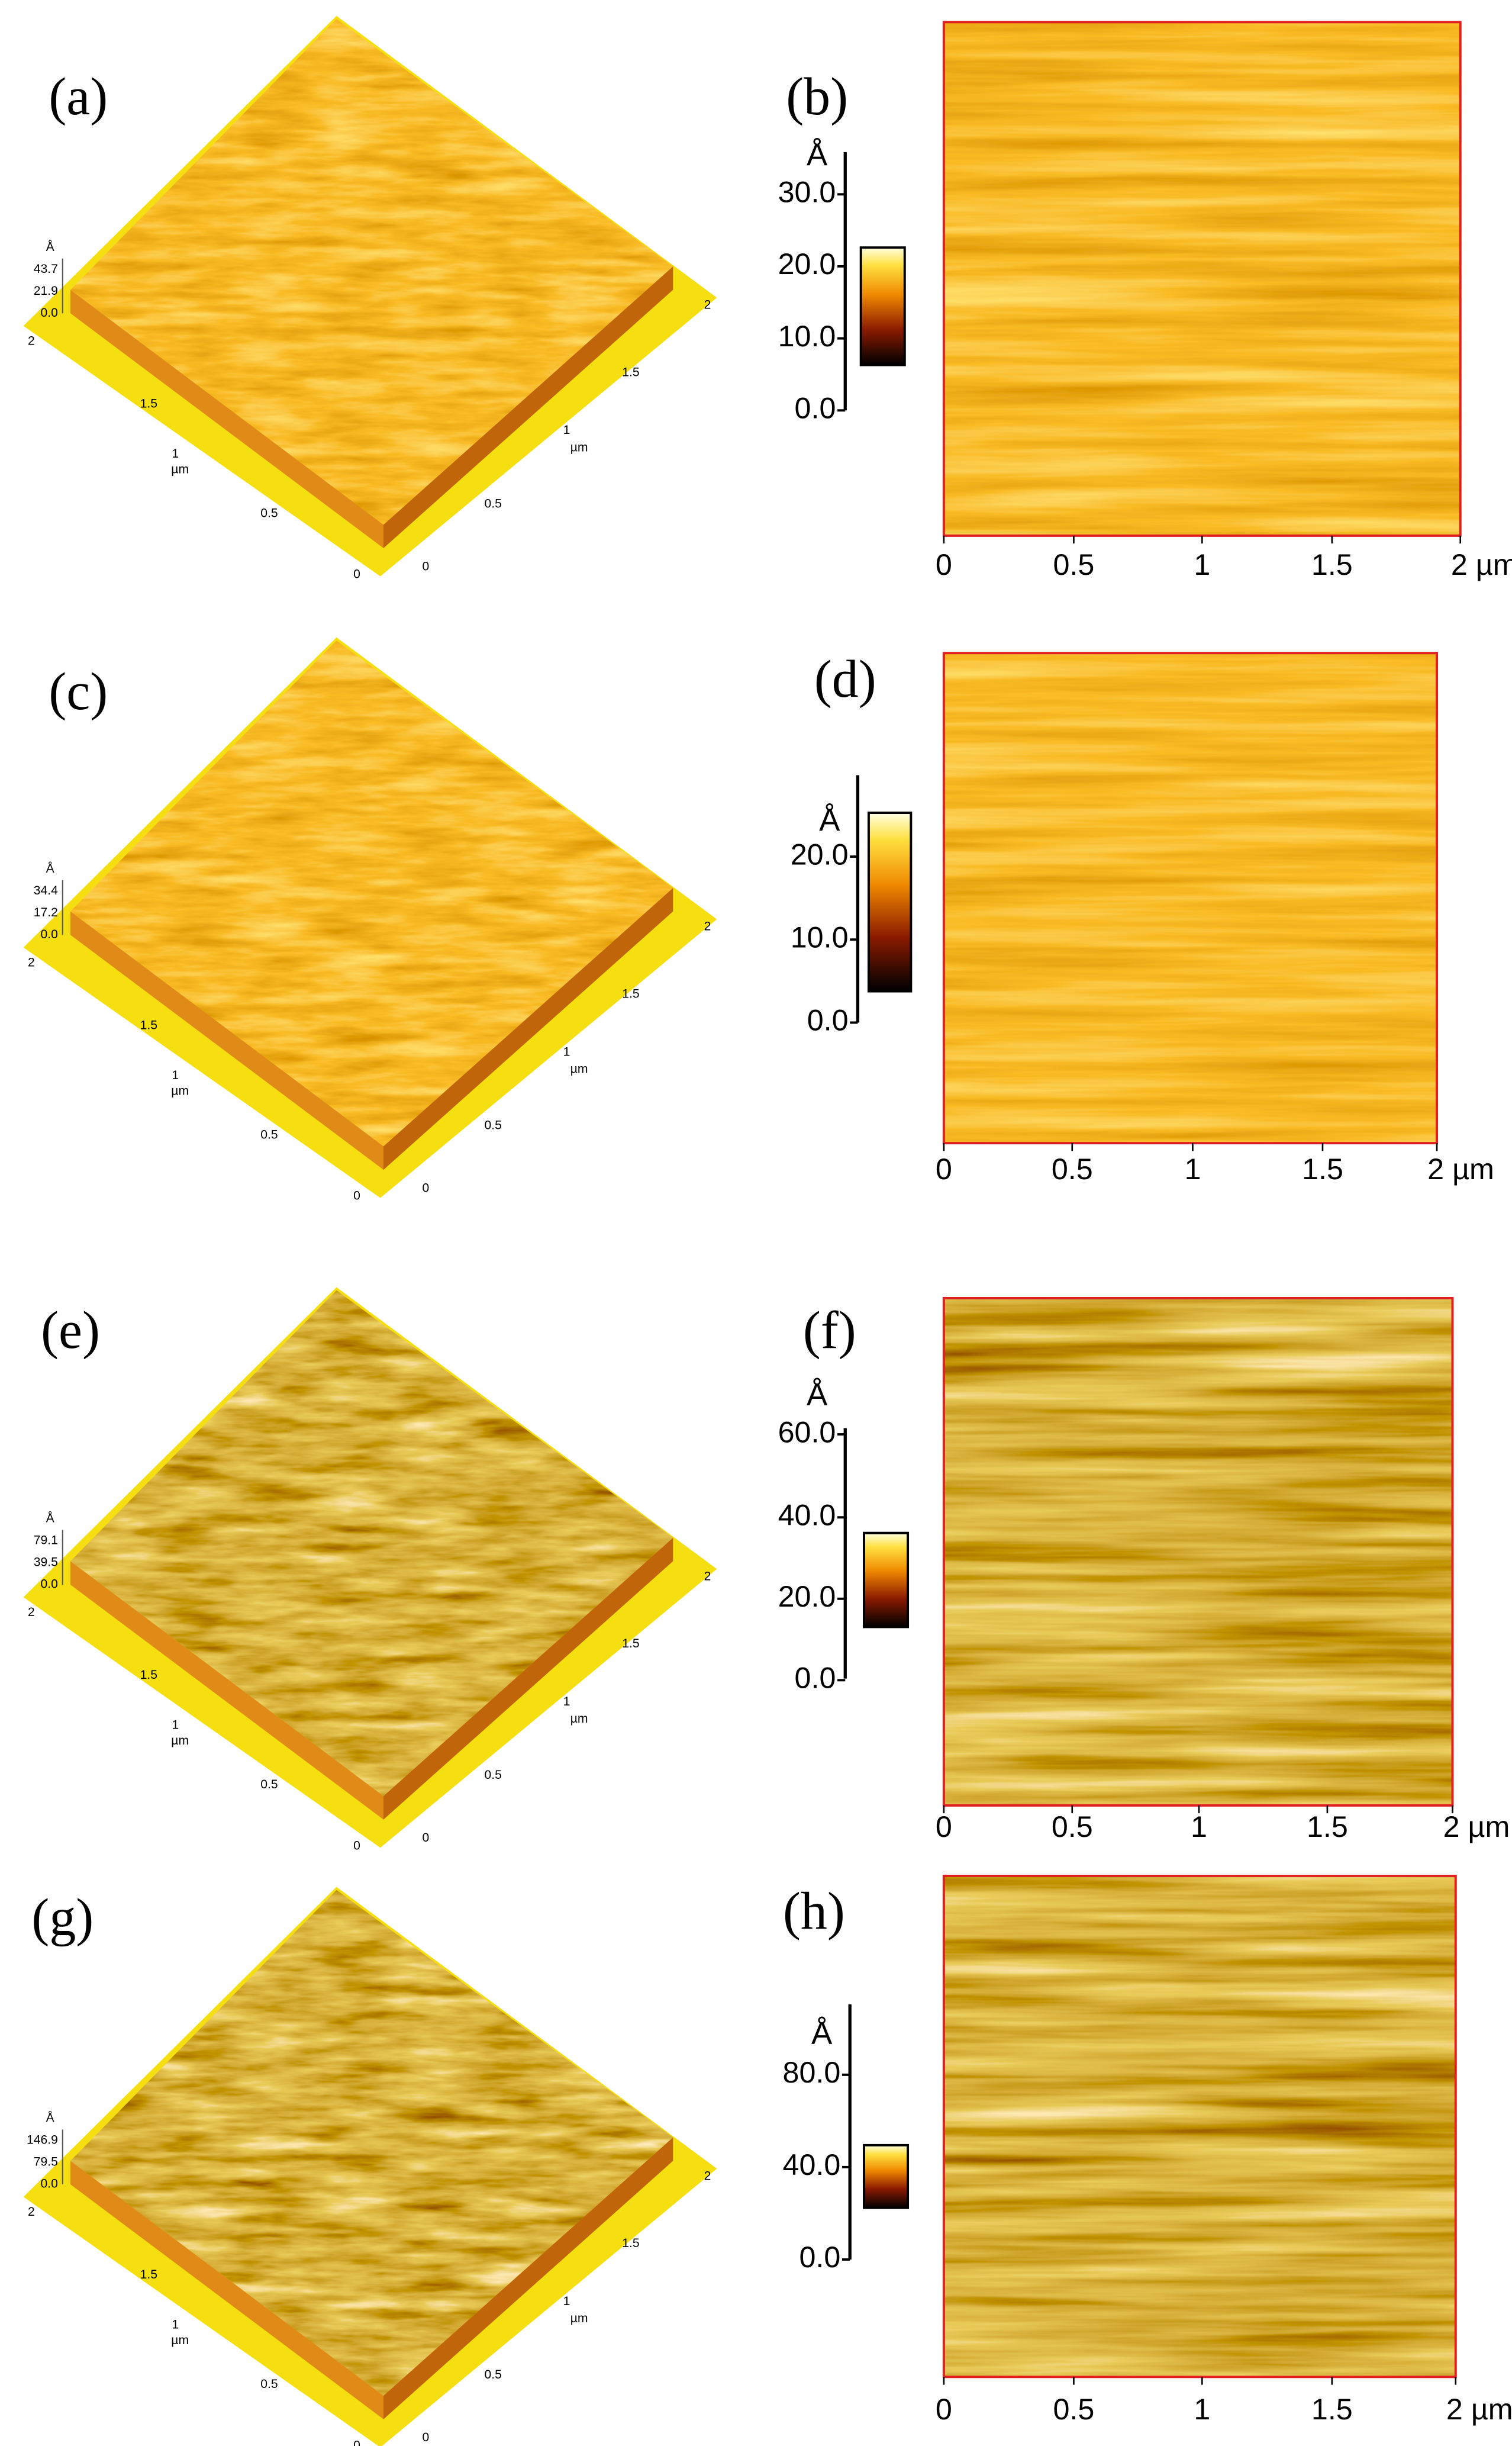 Image resolution: width=1512 pixels, height=2446 pixels. What do you see at coordinates (845, 679) in the screenshot?
I see `panel-label: (d)` at bounding box center [845, 679].